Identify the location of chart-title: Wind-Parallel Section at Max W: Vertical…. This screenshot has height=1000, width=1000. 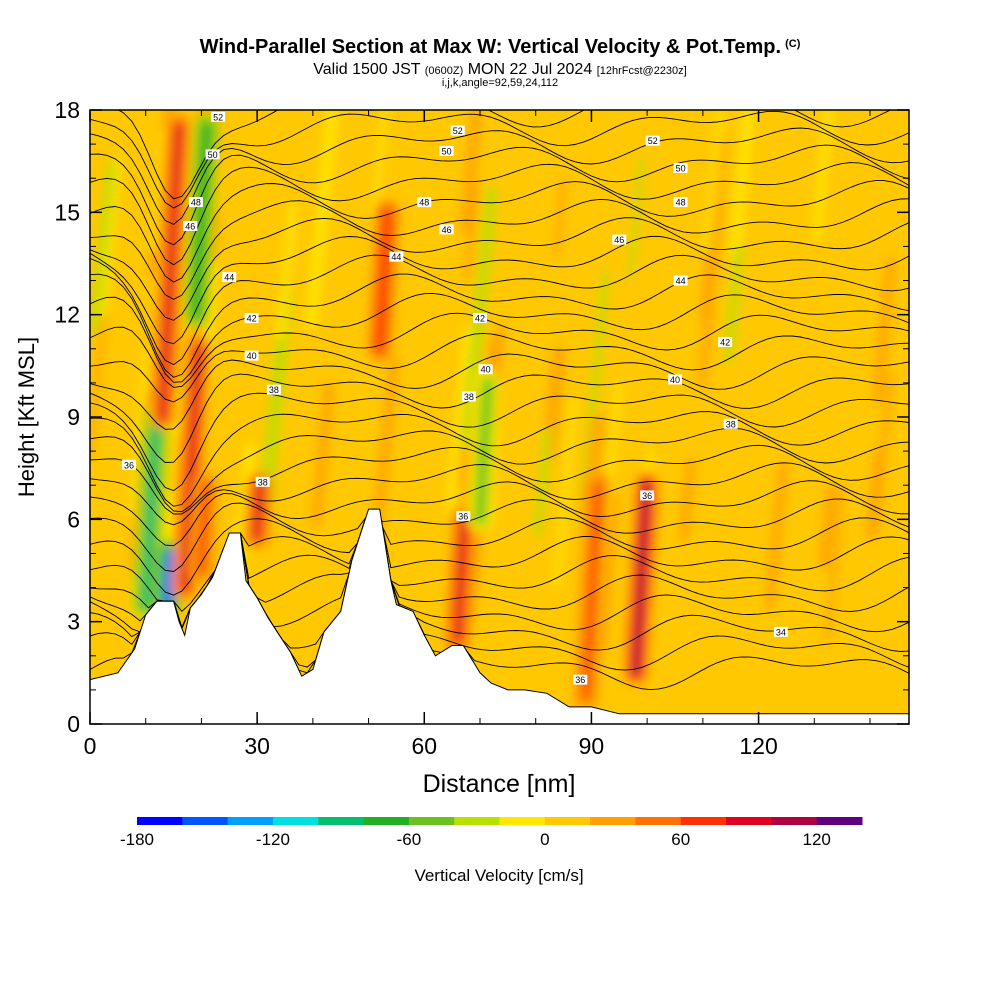
(500, 47).